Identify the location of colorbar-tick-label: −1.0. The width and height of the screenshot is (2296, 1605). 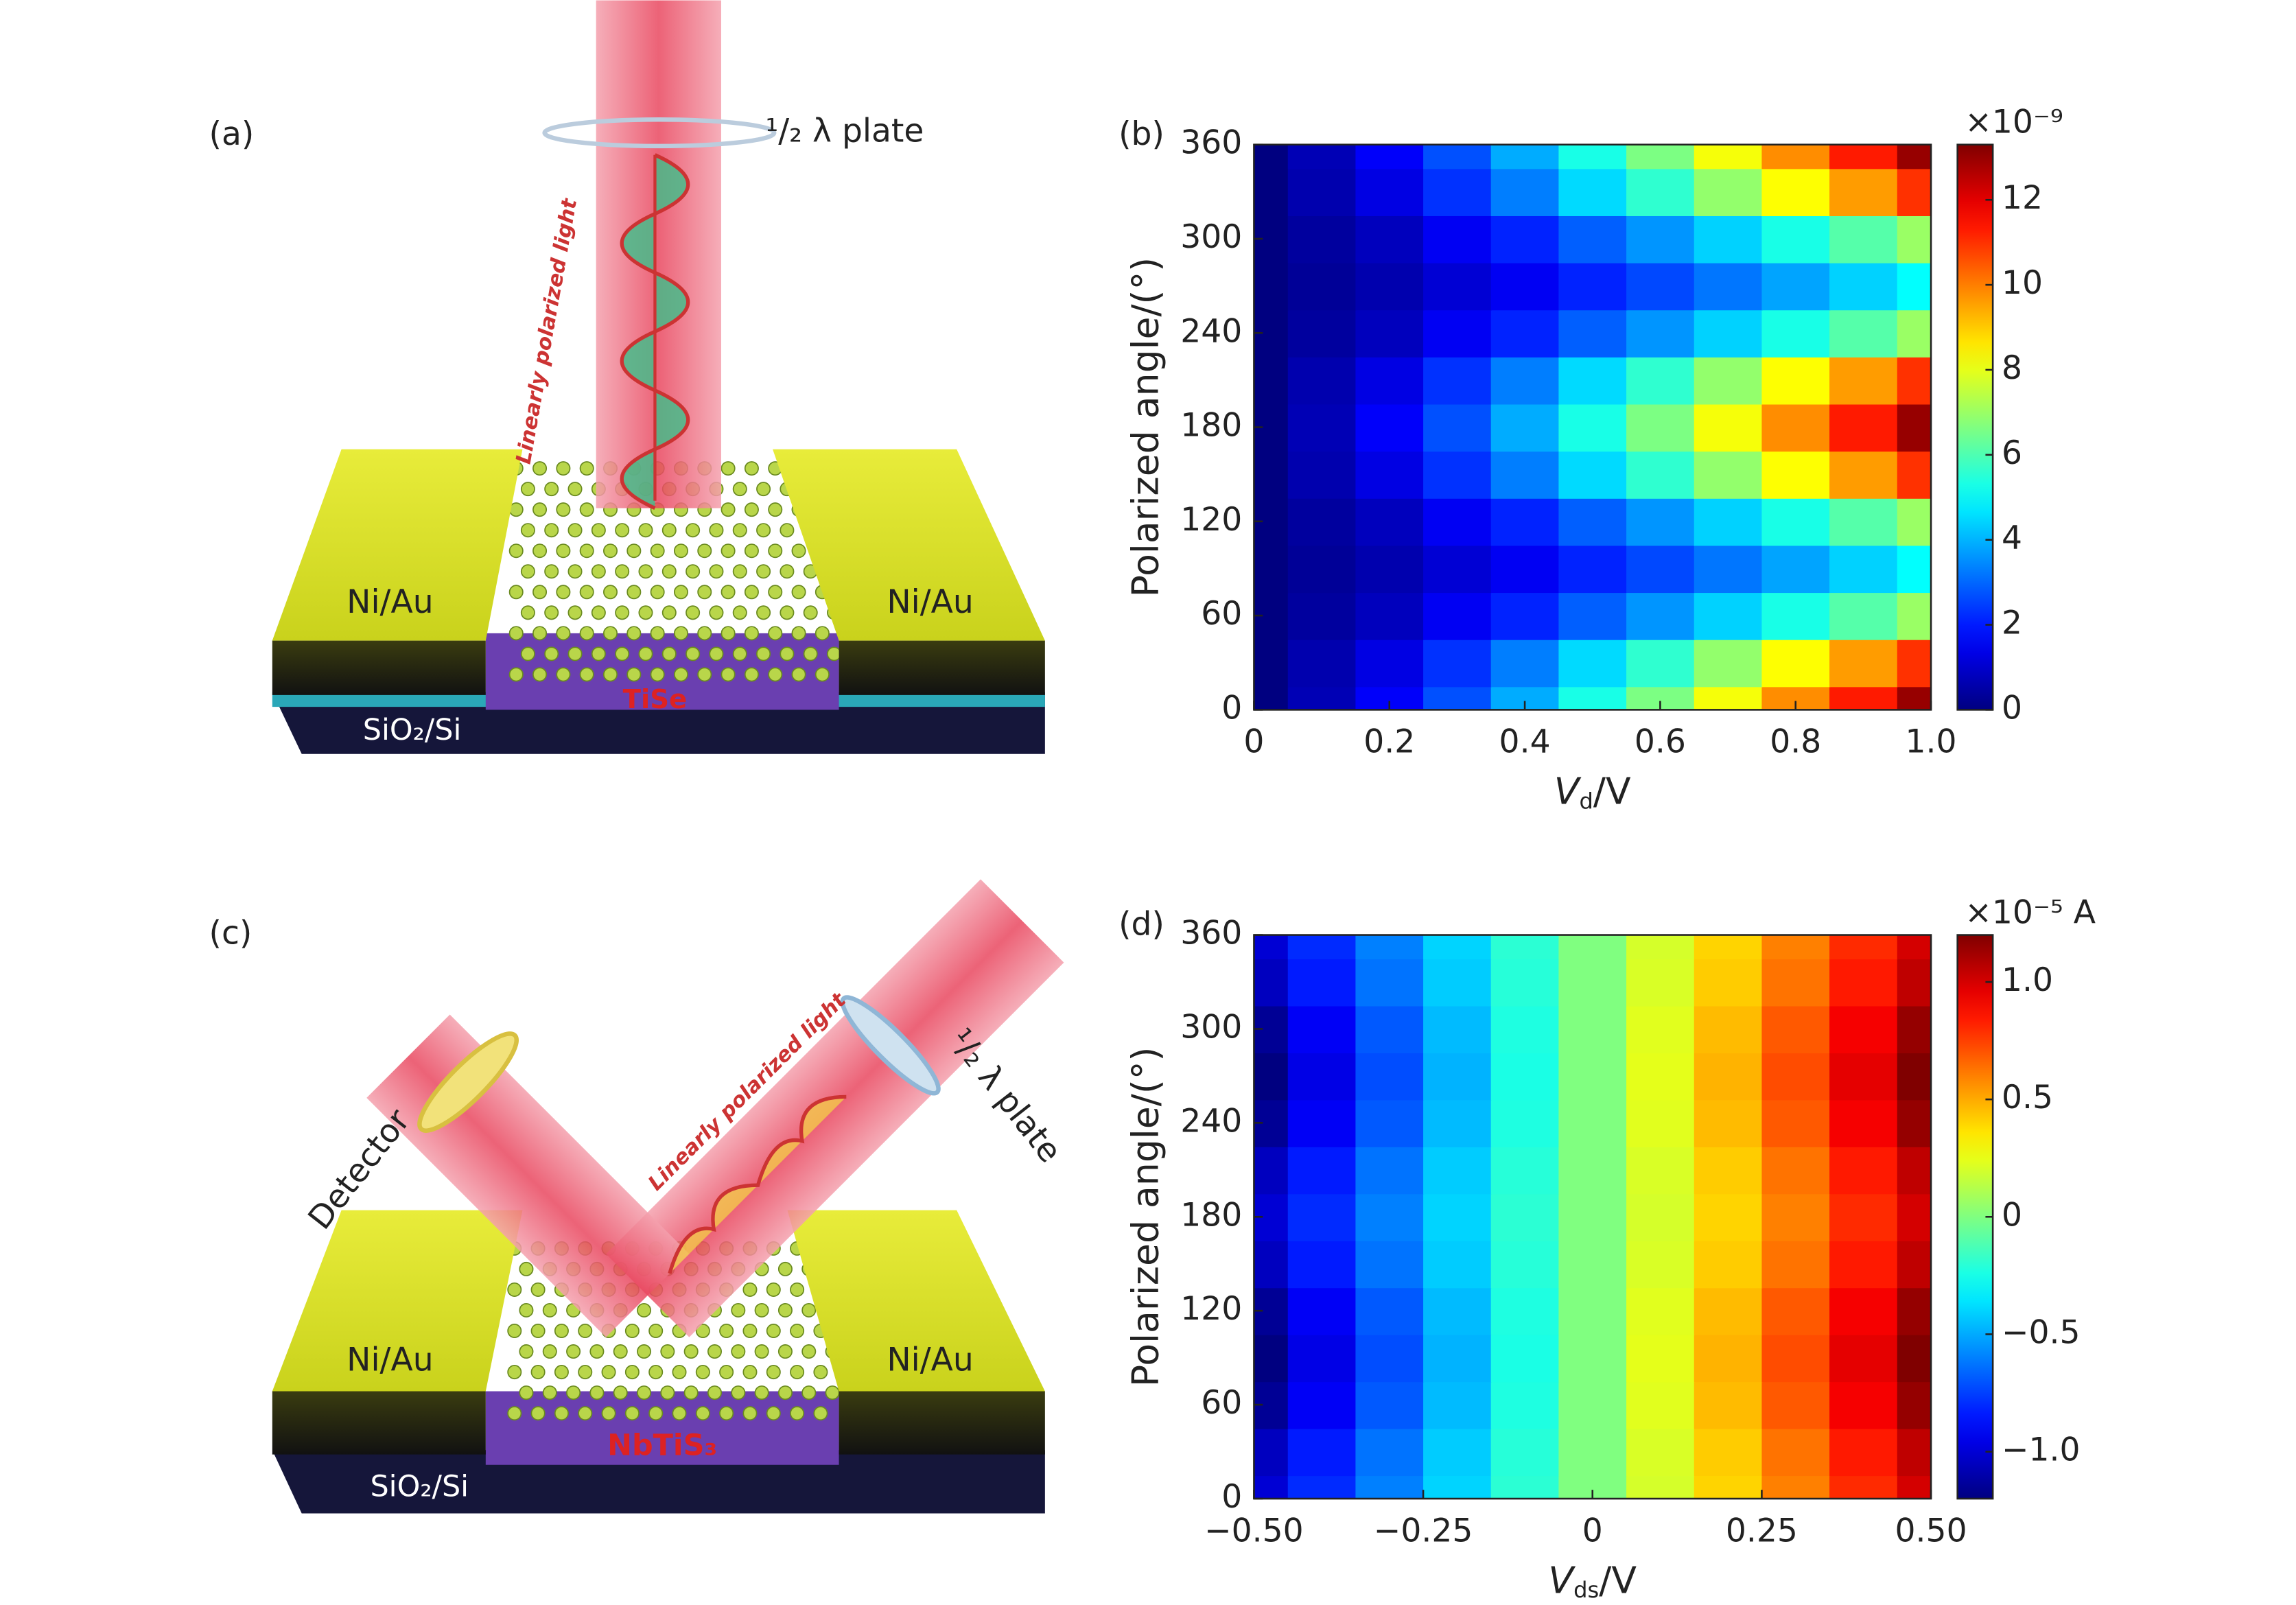
(2041, 1450).